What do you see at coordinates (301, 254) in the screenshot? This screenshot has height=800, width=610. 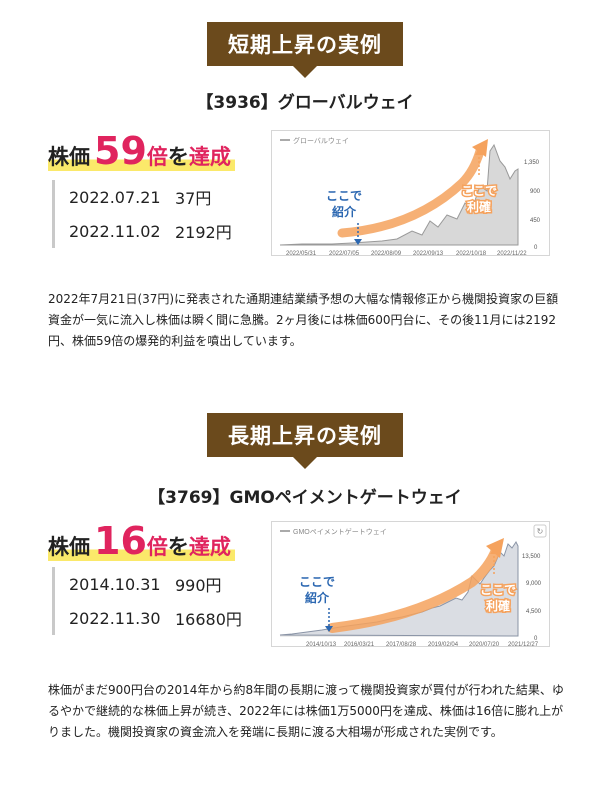 I see `x-tick: 2022/05/31` at bounding box center [301, 254].